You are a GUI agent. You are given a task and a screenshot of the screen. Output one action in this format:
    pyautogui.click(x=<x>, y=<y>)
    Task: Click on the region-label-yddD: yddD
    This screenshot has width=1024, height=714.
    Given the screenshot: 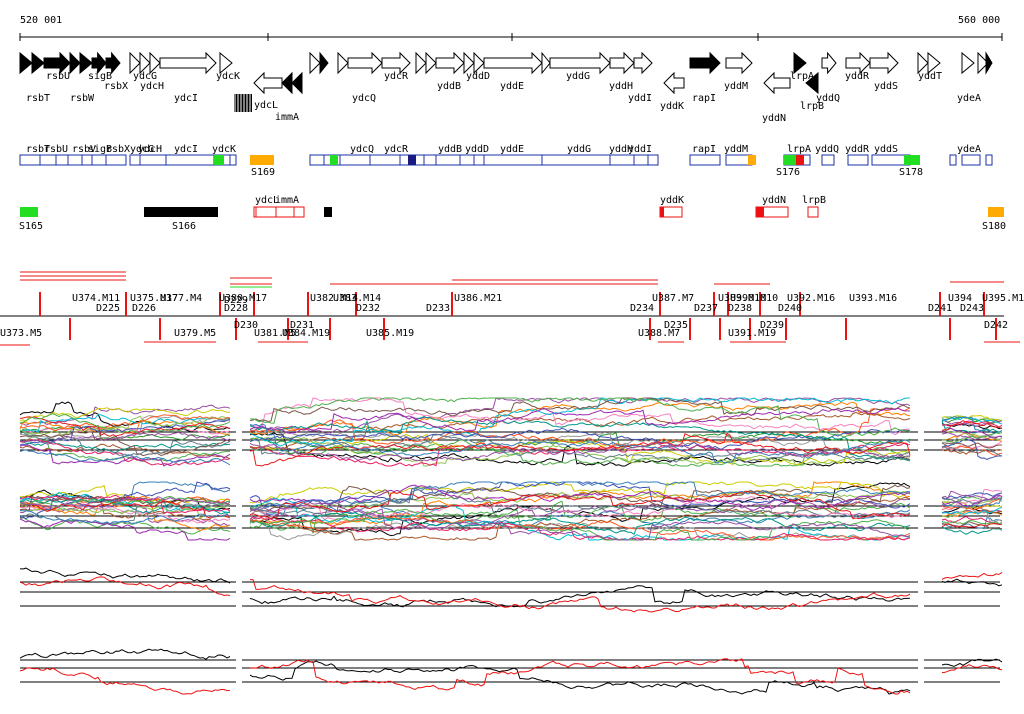 What is the action you would take?
    pyautogui.click(x=477, y=149)
    